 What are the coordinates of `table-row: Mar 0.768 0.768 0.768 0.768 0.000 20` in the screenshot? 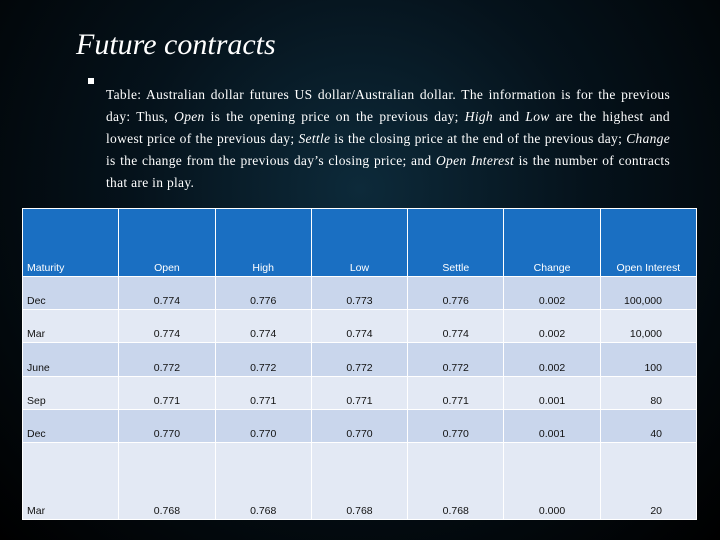 It's located at (359, 481).